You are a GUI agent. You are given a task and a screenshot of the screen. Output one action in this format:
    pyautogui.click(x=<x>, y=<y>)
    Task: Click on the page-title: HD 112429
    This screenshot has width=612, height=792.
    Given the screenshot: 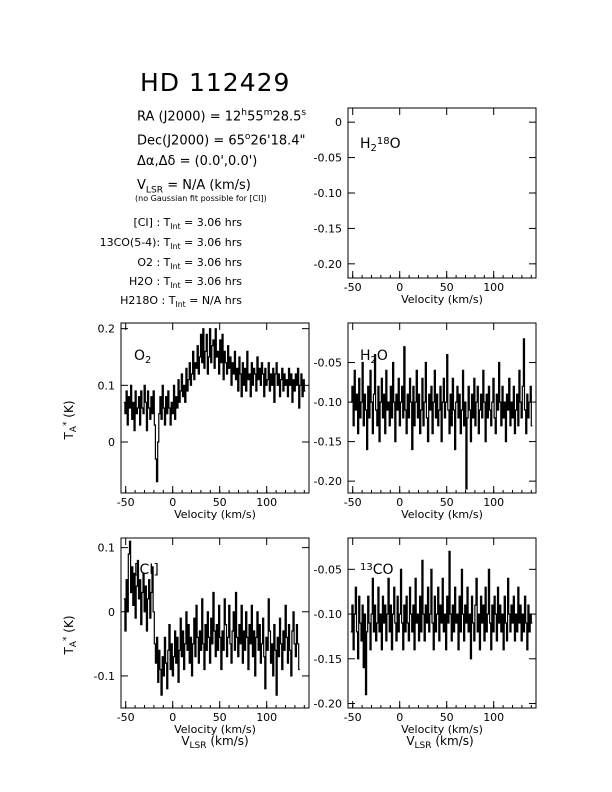 What is the action you would take?
    pyautogui.click(x=215, y=82)
    